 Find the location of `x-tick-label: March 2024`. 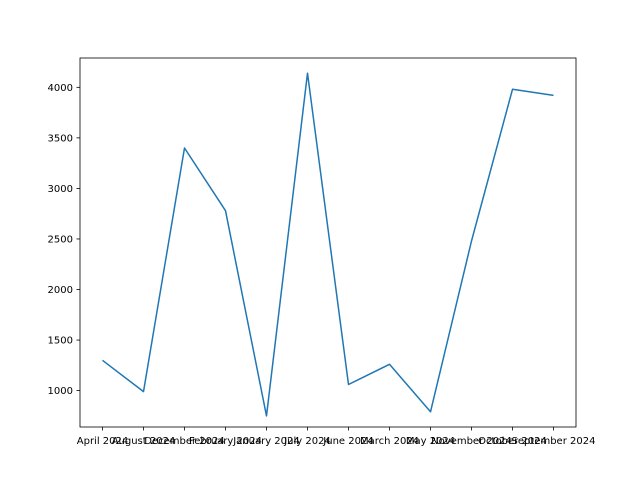

x-tick-label: March 2024 is located at coordinates (389, 441).